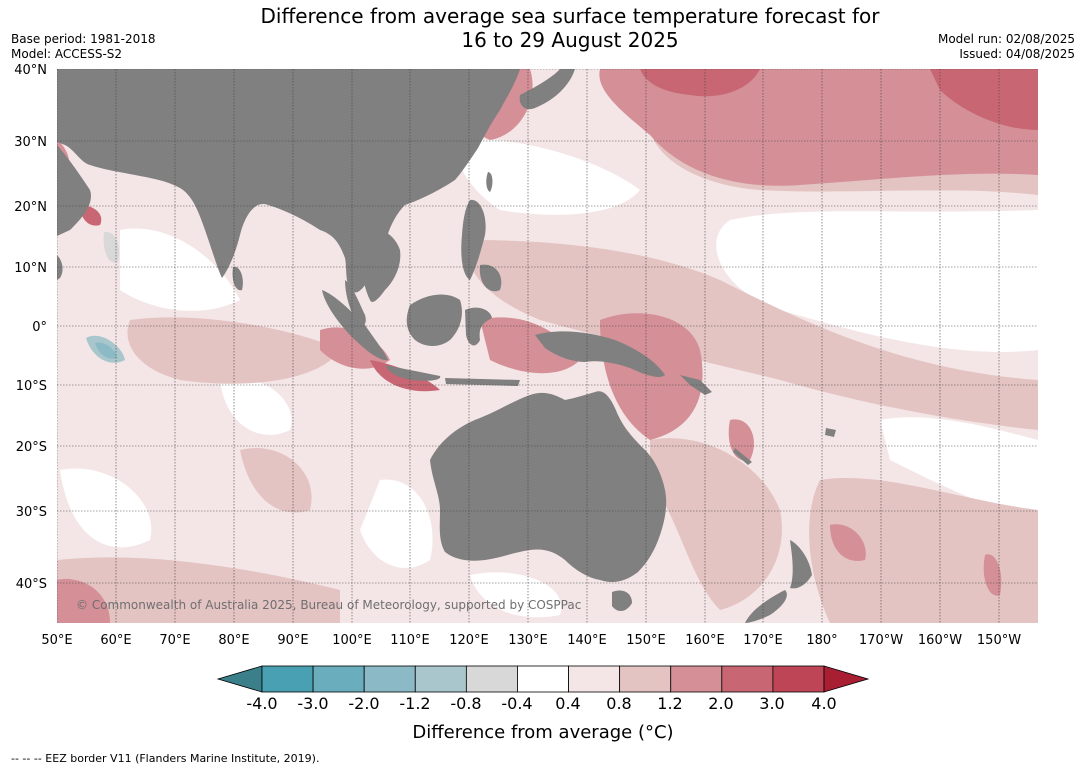  I want to click on land-tasmania, so click(622, 601).